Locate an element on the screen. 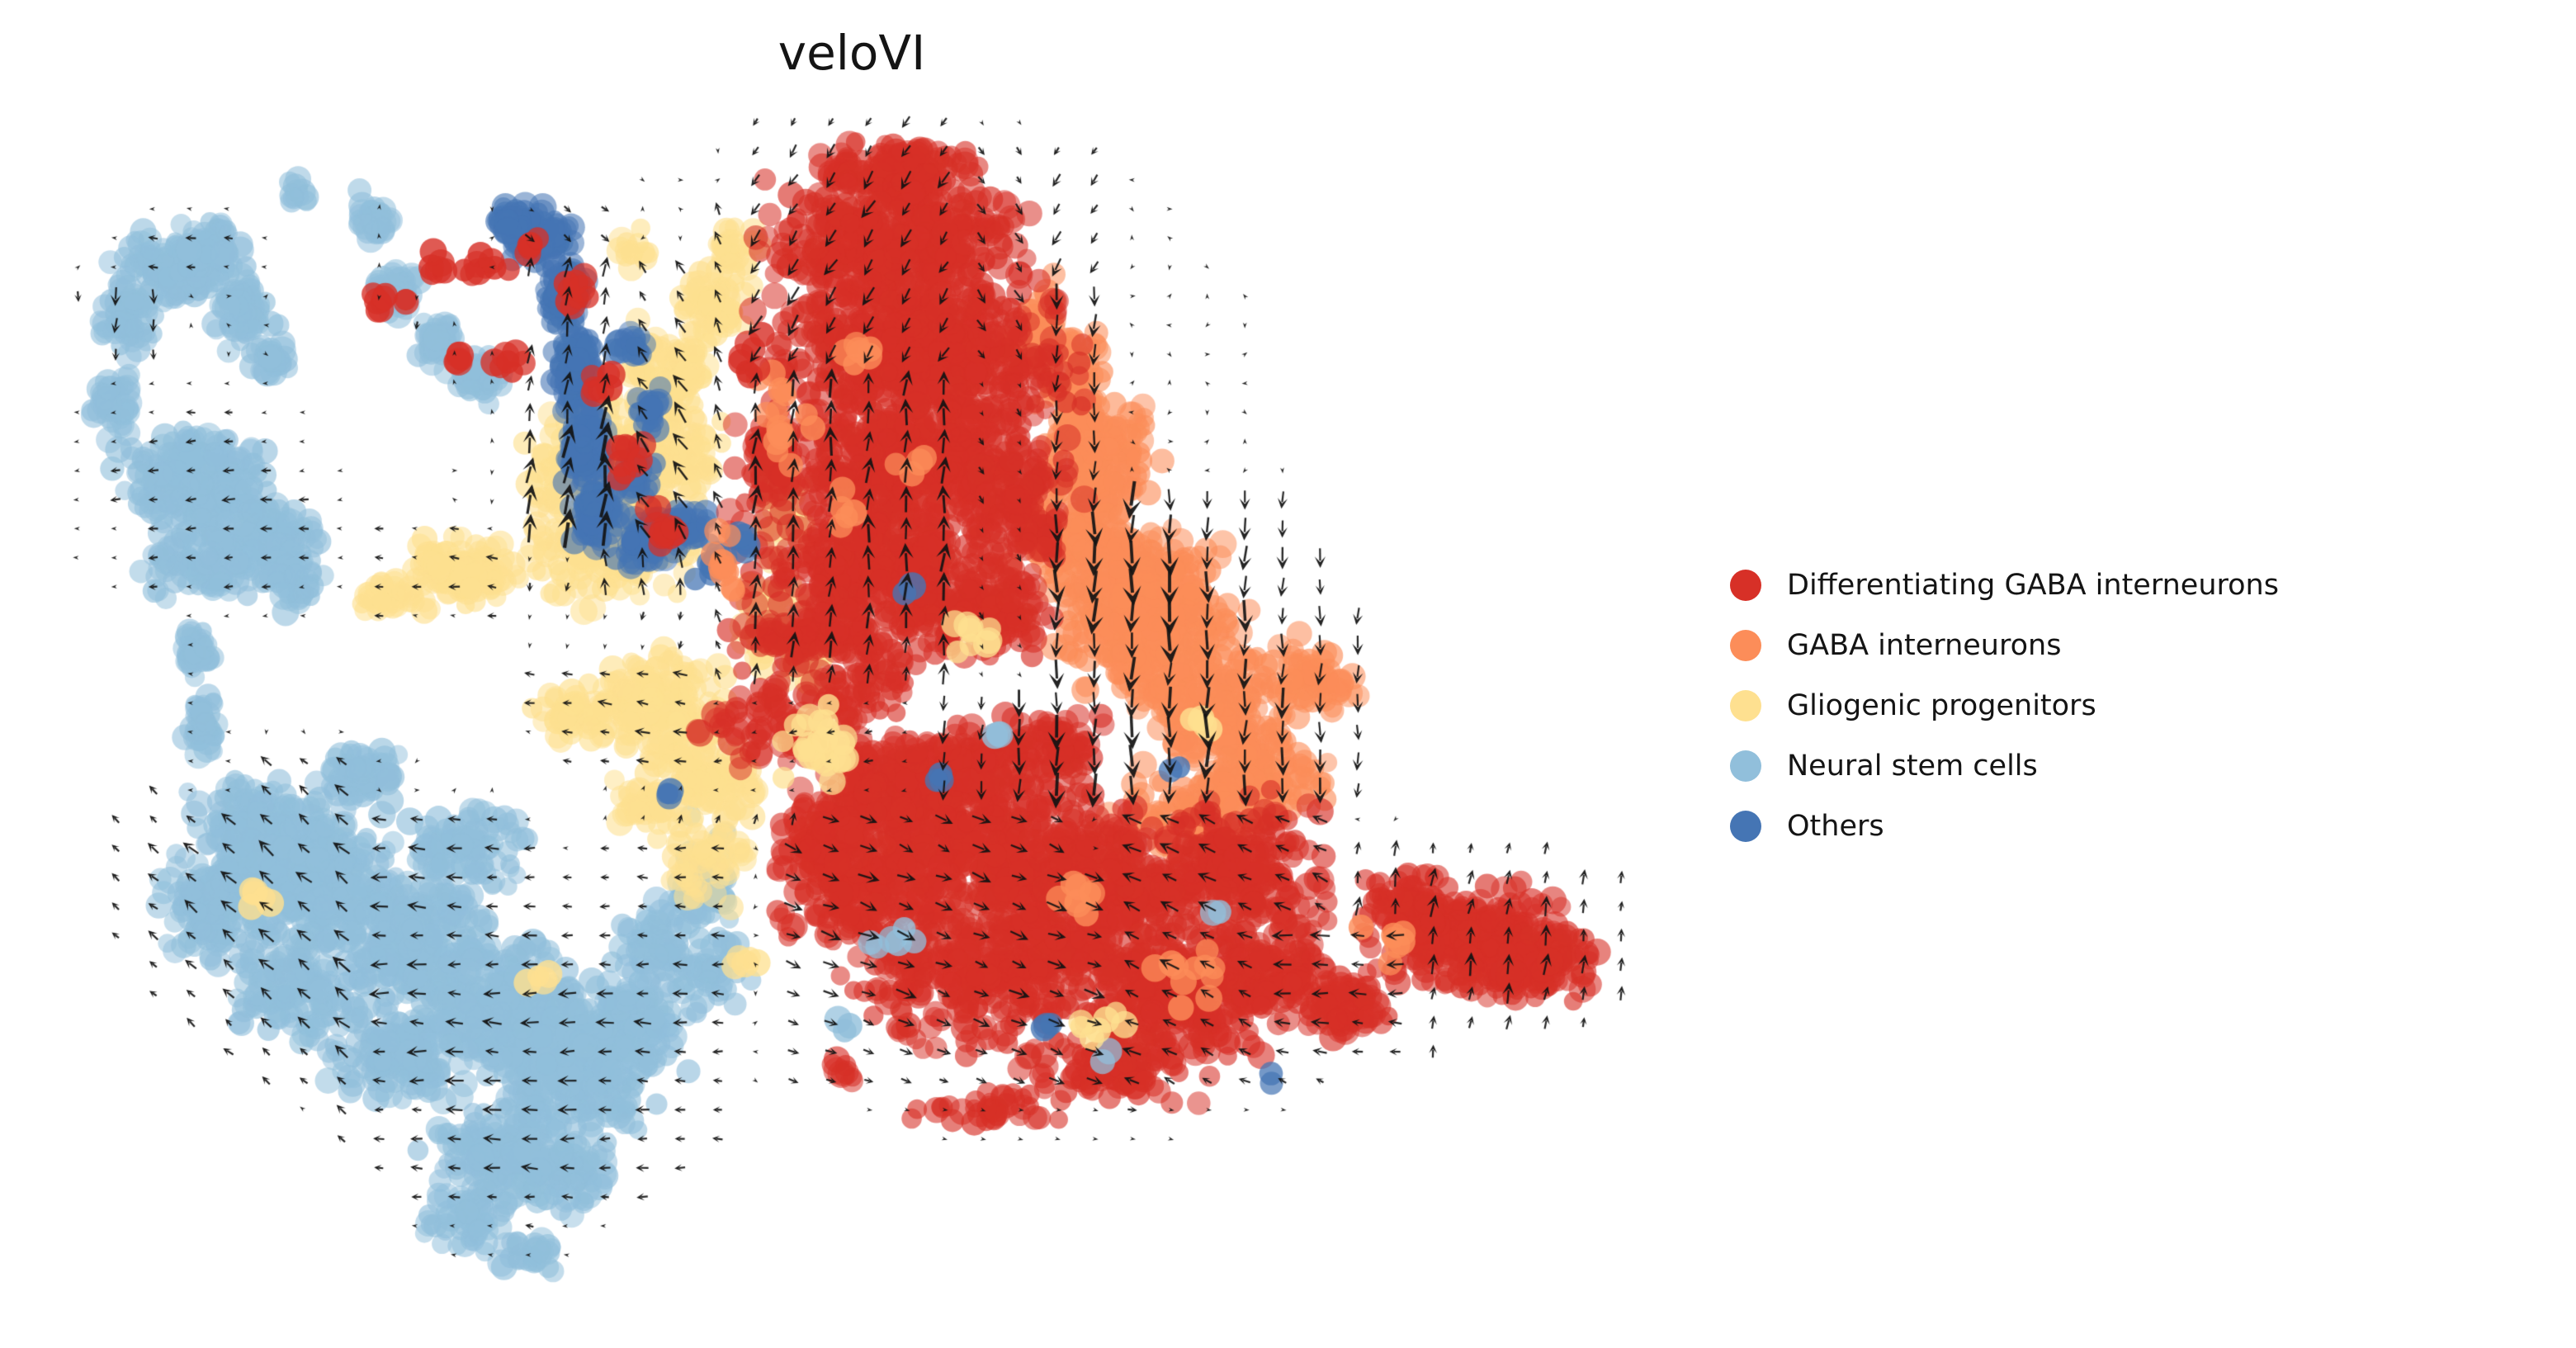  legend-label: Others is located at coordinates (1835, 826).